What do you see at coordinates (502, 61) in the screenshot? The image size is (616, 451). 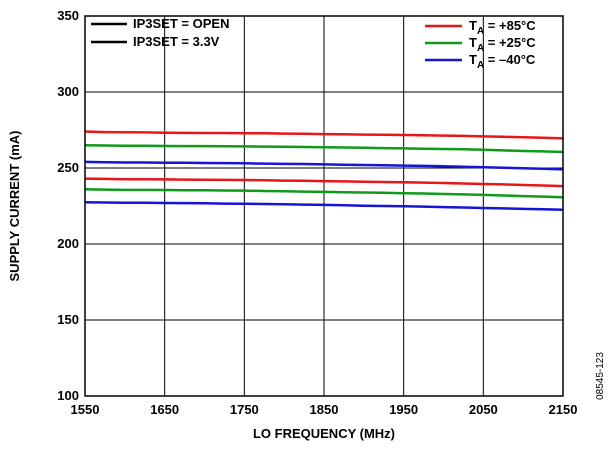 I see `legend-label: TA = –40°C` at bounding box center [502, 61].